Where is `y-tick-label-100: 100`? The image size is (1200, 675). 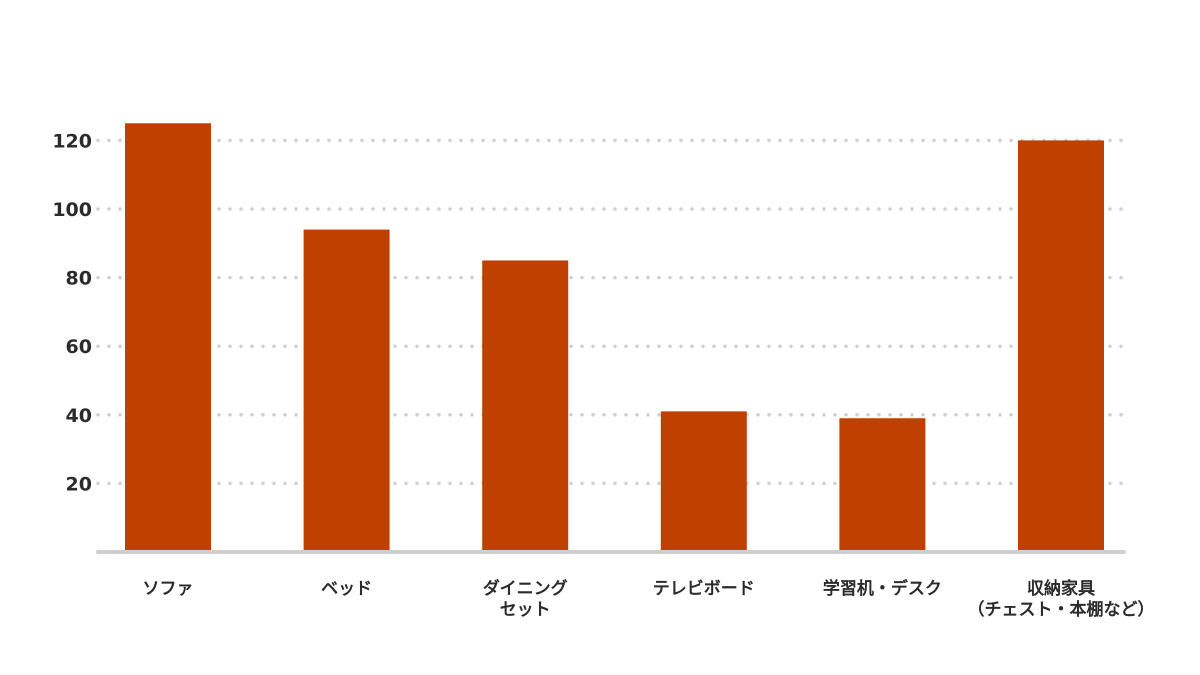 y-tick-label-100: 100 is located at coordinates (72, 210).